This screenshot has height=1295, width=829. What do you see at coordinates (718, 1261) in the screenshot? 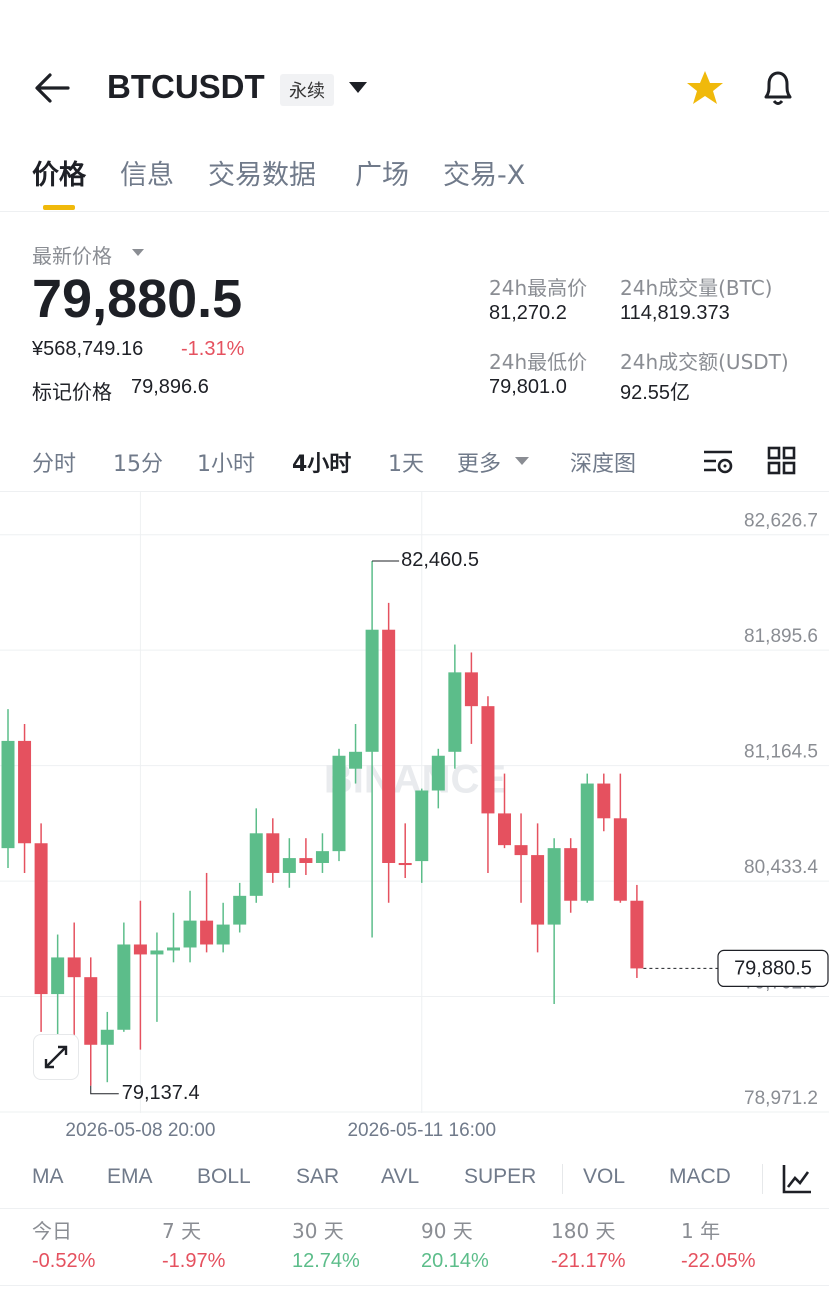
I see `performance-value: -22.05%` at bounding box center [718, 1261].